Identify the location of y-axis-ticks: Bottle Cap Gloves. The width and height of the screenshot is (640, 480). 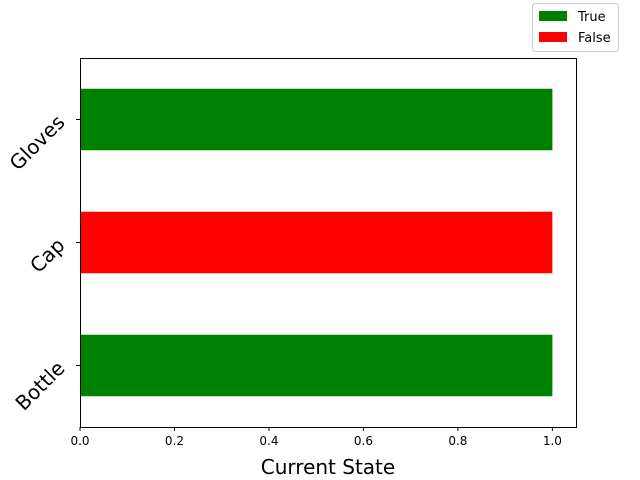
(42, 262).